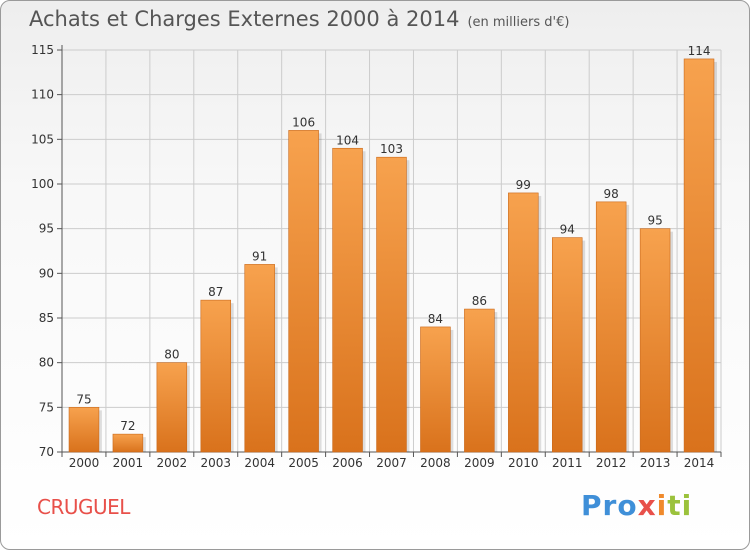 The width and height of the screenshot is (750, 550). Describe the element at coordinates (391, 463) in the screenshot. I see `x-tick-label-2007: 2007` at that location.